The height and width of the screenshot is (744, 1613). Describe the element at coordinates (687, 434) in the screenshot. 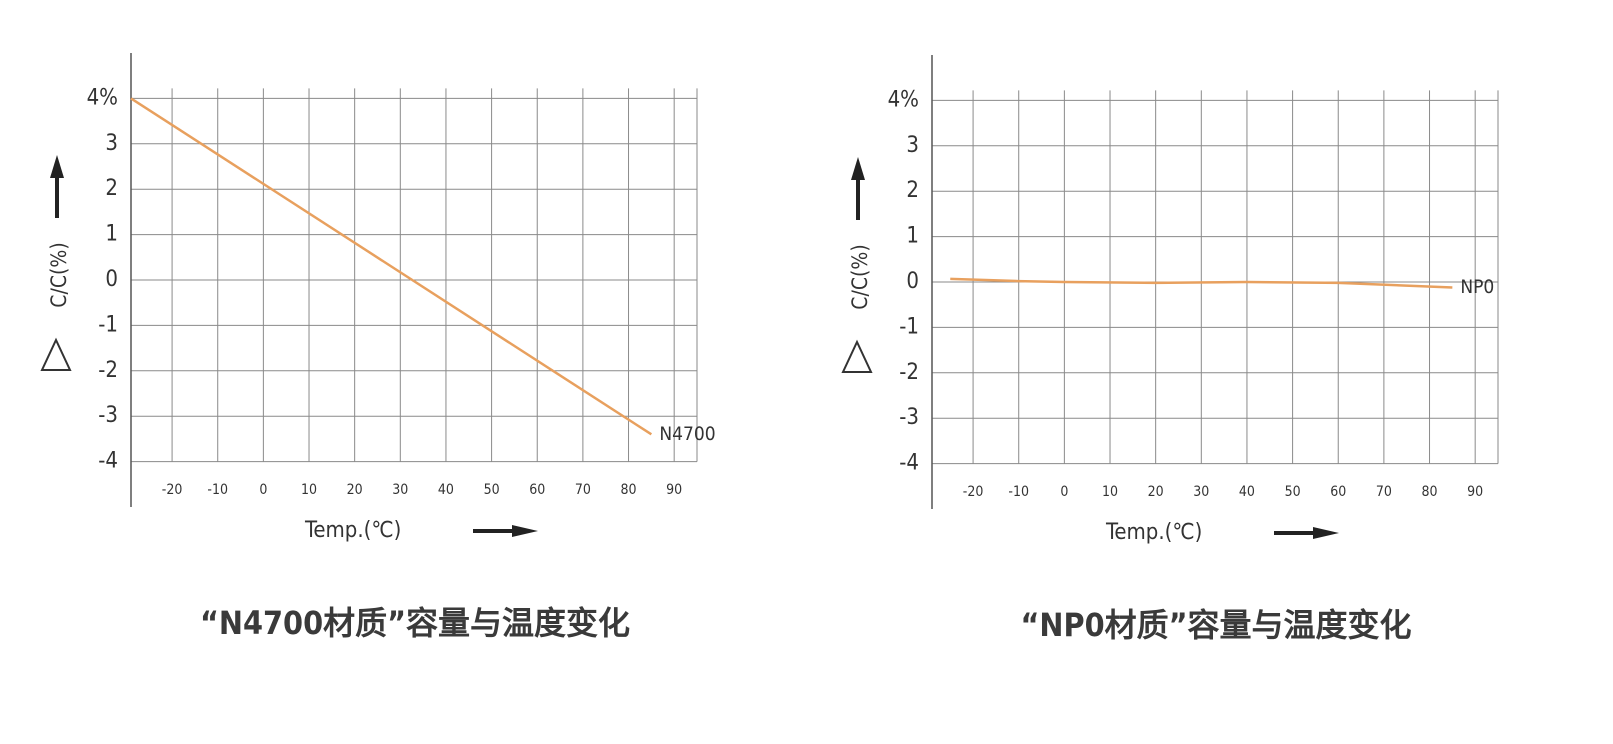

I see `series-label: N4700` at that location.